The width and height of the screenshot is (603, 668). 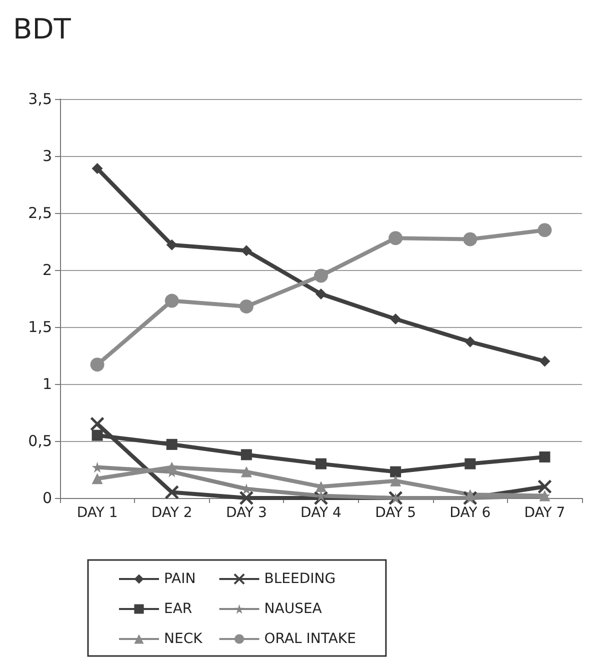 What do you see at coordinates (178, 609) in the screenshot?
I see `legend-label: EAR` at bounding box center [178, 609].